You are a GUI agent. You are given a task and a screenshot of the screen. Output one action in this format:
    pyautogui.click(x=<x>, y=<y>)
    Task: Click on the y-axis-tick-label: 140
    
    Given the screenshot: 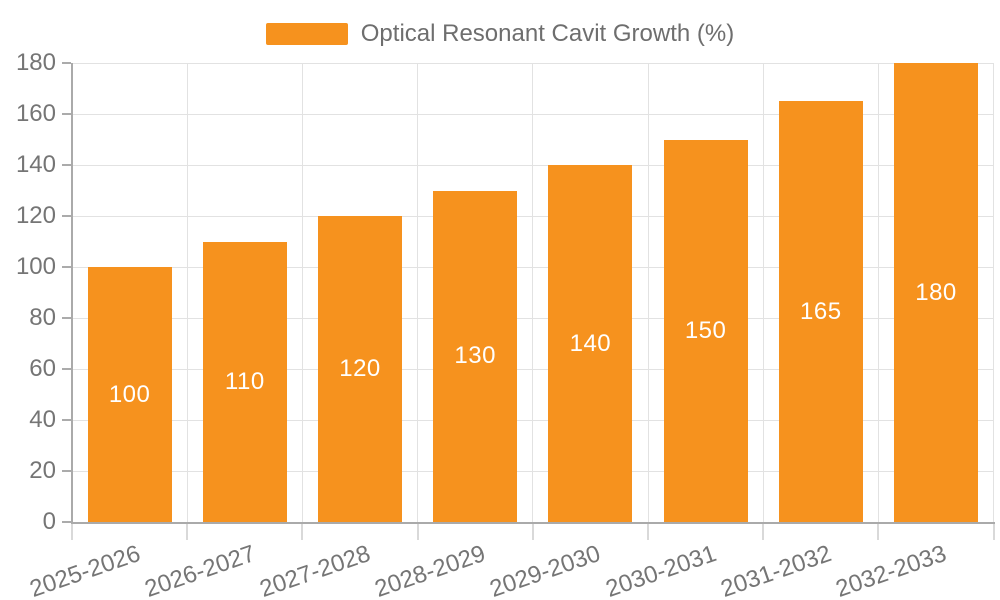 What is the action you would take?
    pyautogui.click(x=35, y=164)
    